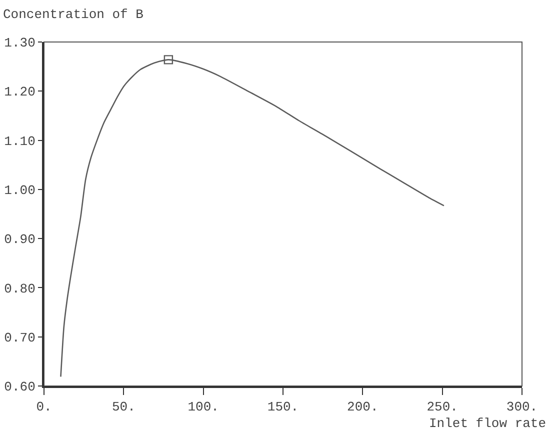 The width and height of the screenshot is (552, 434). What do you see at coordinates (20, 141) in the screenshot?
I see `y-tick-label: 1.10` at bounding box center [20, 141].